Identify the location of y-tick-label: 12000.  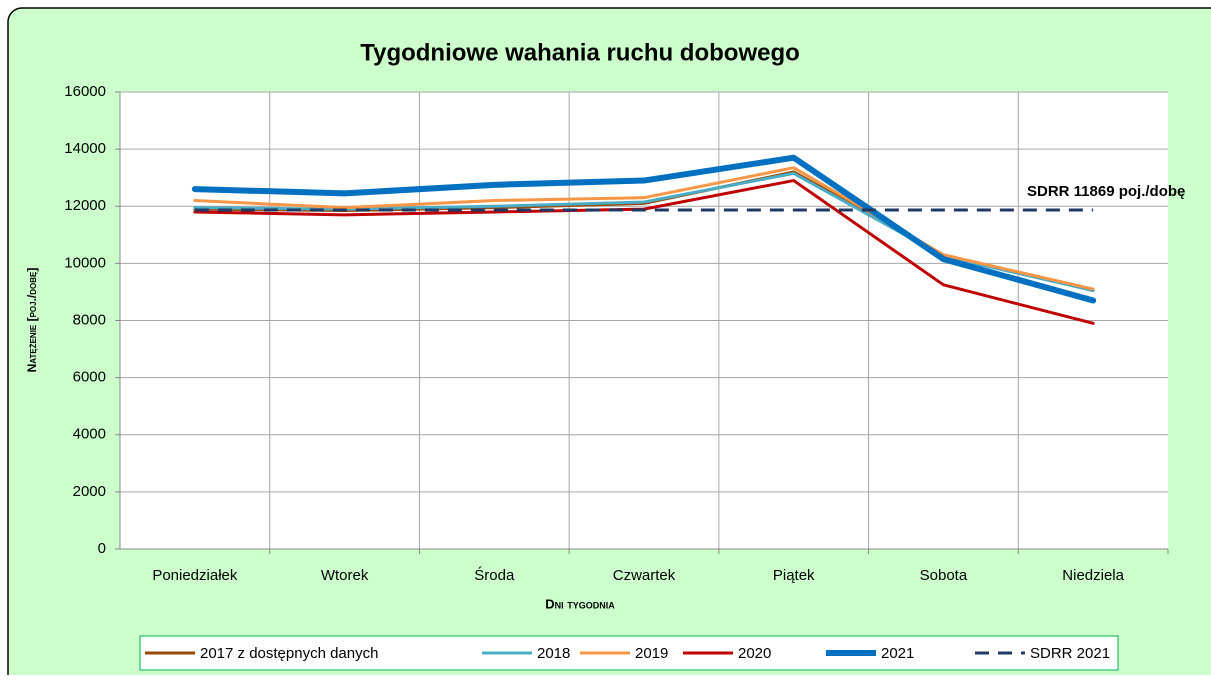
(85, 205).